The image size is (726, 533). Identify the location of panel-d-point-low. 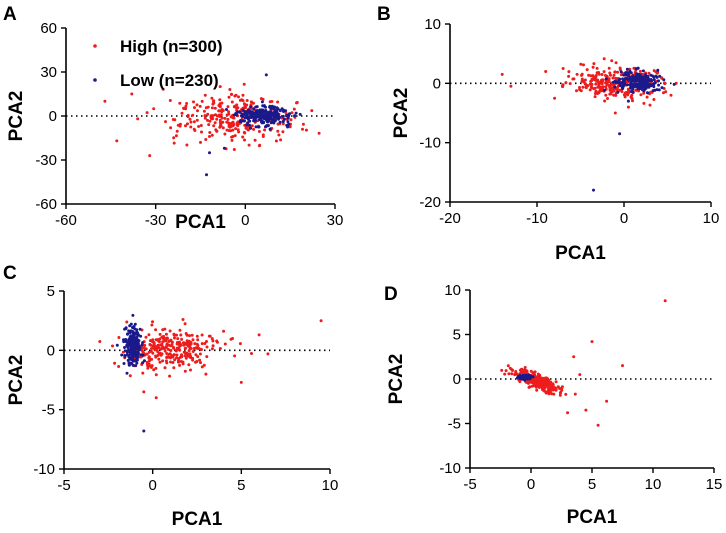
(527, 376).